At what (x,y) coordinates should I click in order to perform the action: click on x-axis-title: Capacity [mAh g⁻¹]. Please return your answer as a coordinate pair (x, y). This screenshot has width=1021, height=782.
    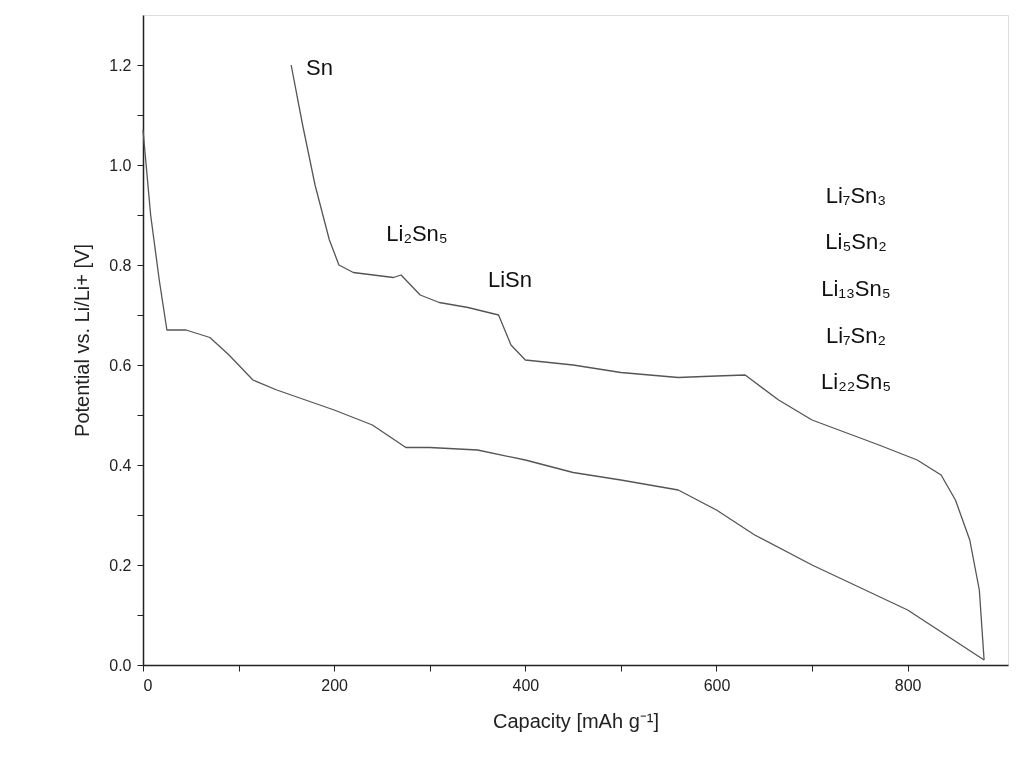
    Looking at the image, I should click on (576, 720).